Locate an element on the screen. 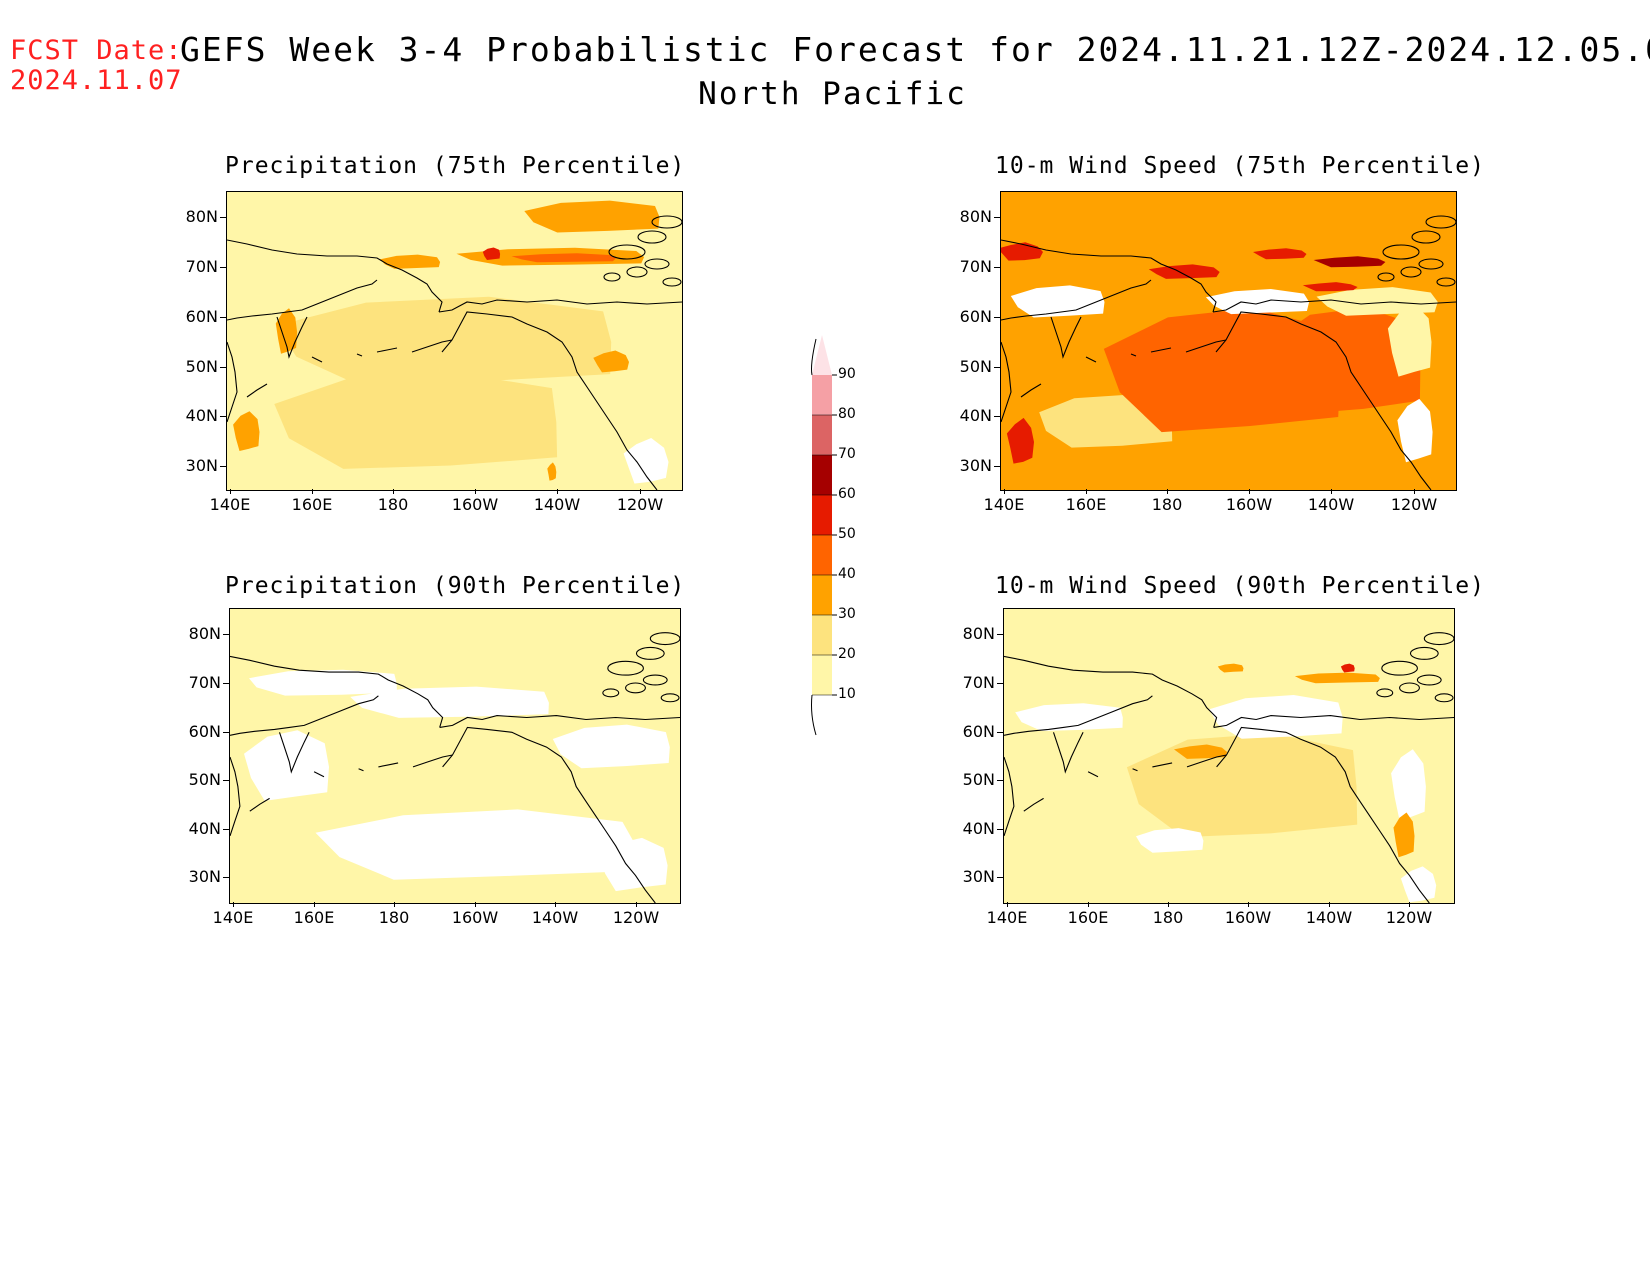 The height and width of the screenshot is (1275, 1650). colorbar-level-label: 30 is located at coordinates (847, 614).